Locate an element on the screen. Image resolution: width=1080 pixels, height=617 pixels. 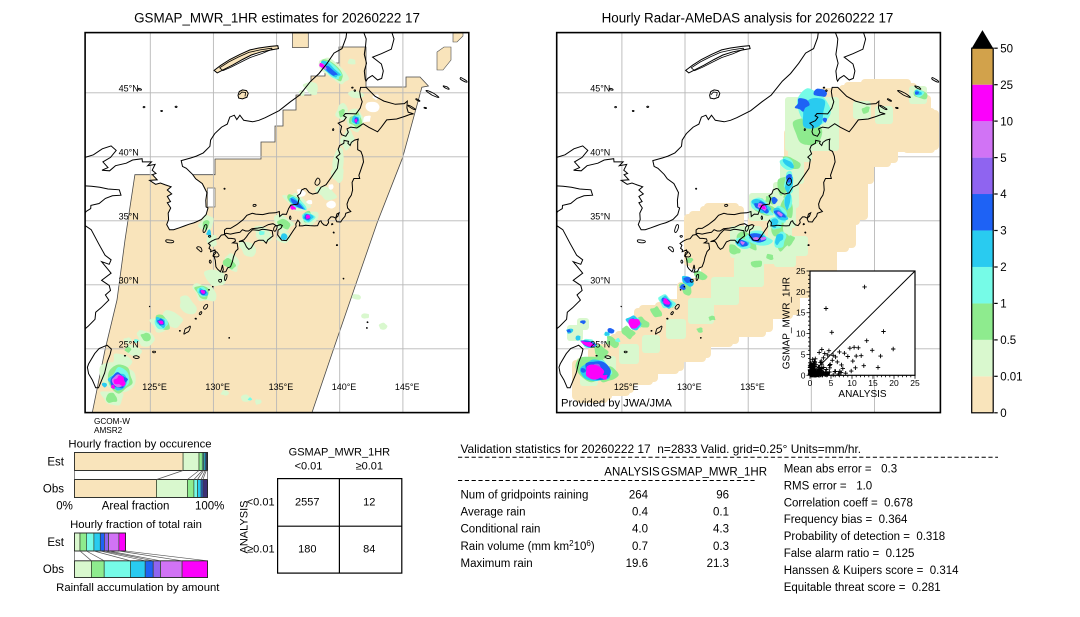
svg-text: 264 is located at coordinates (639, 496).